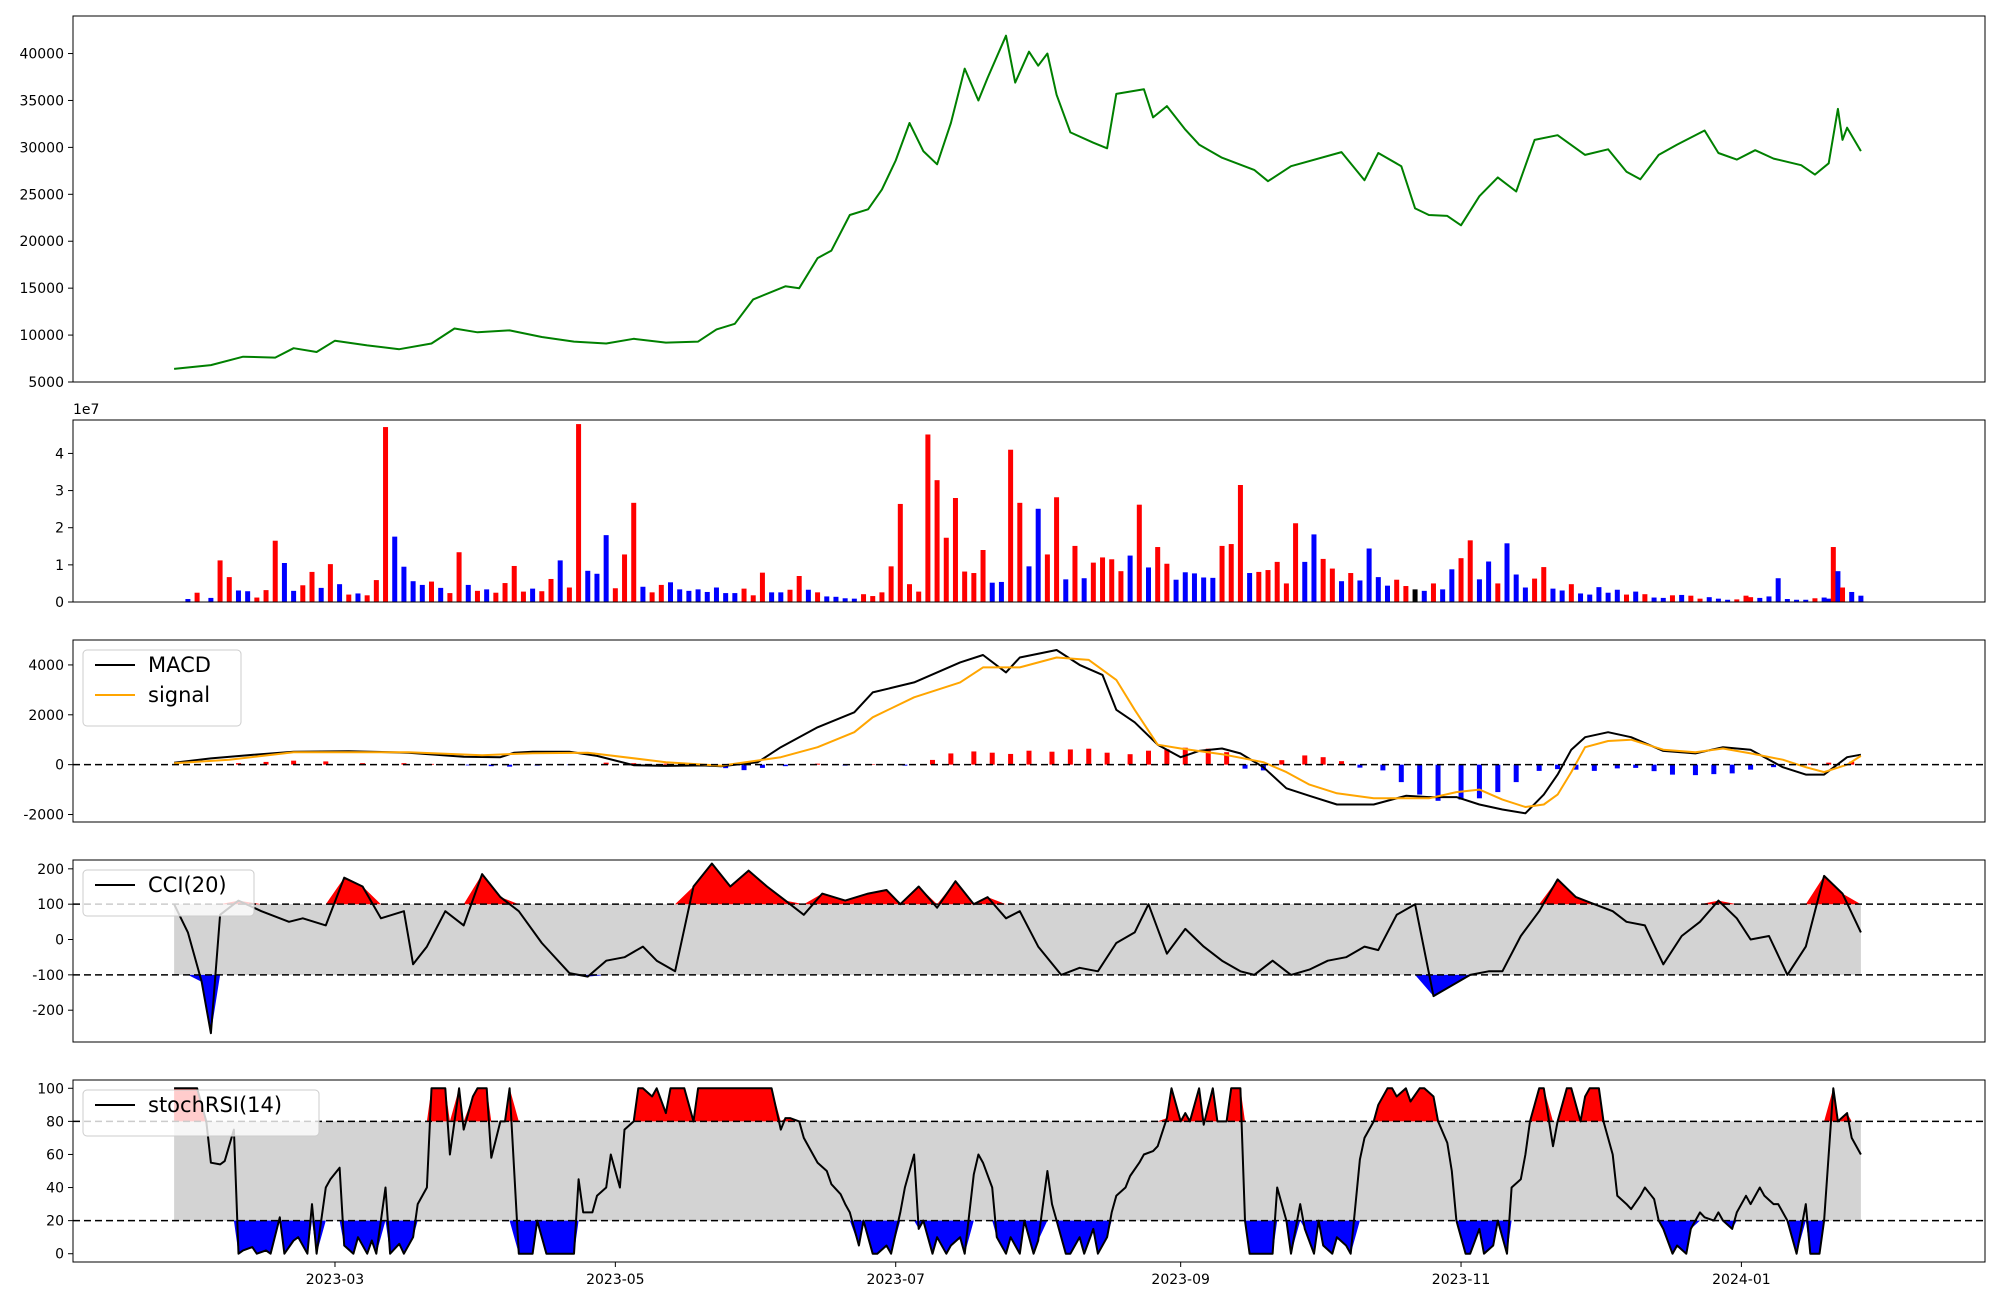 The height and width of the screenshot is (1305, 2000). Describe the element at coordinates (41, 242) in the screenshot. I see `price-ytick-label: 20000` at that location.